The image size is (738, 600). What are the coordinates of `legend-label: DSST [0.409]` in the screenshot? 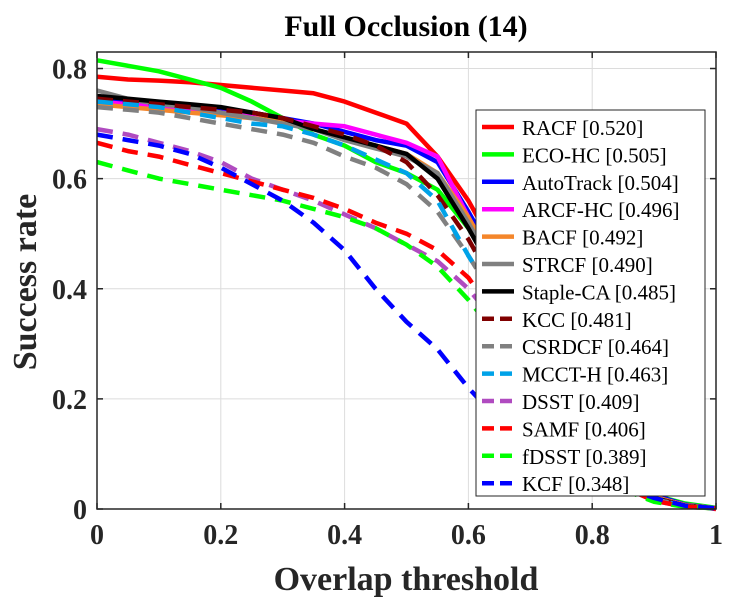 It's located at (580, 402).